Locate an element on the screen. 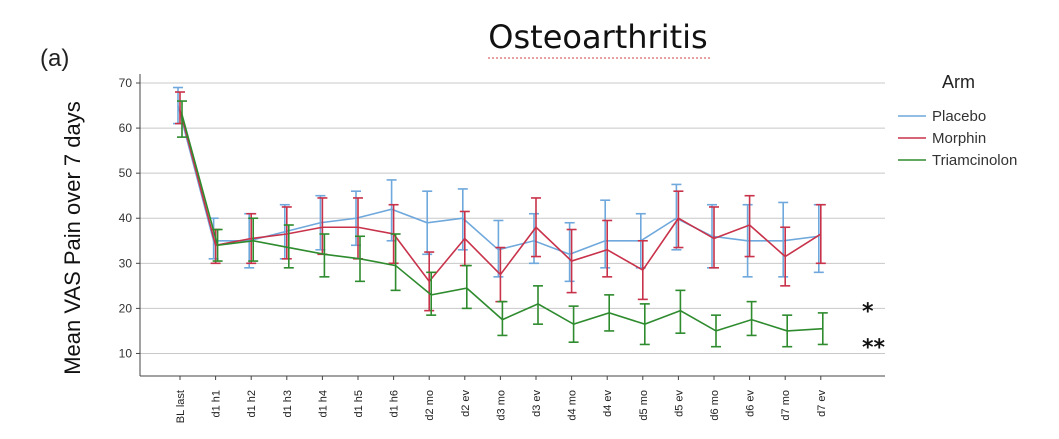 The image size is (1059, 439). x-tick-label: d7 mo is located at coordinates (786, 405).